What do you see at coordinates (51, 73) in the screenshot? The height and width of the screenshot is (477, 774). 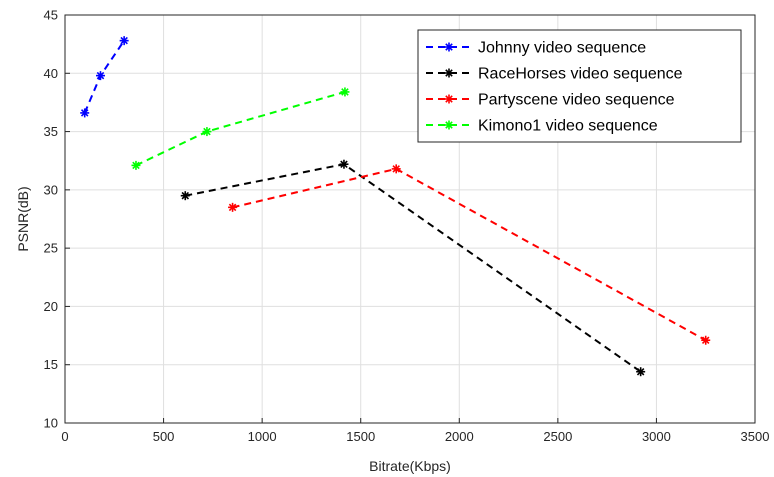 I see `y-tick-label: 40` at bounding box center [51, 73].